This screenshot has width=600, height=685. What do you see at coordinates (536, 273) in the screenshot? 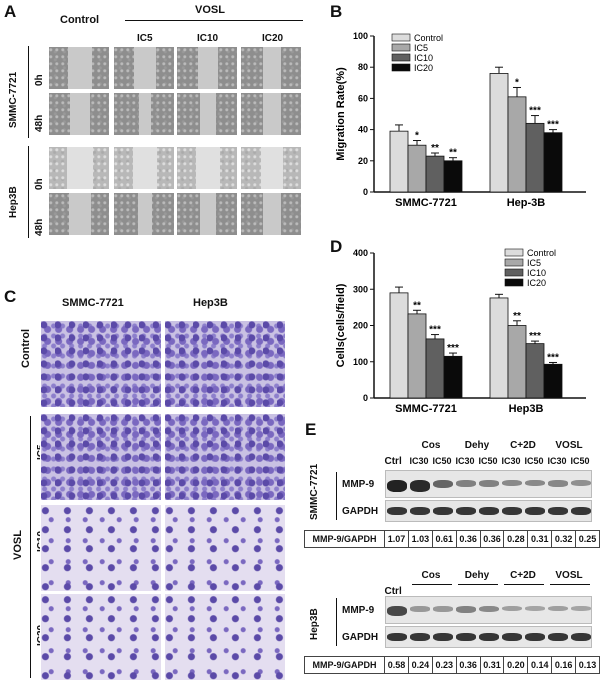
I see `legend-label: IC10` at bounding box center [536, 273].